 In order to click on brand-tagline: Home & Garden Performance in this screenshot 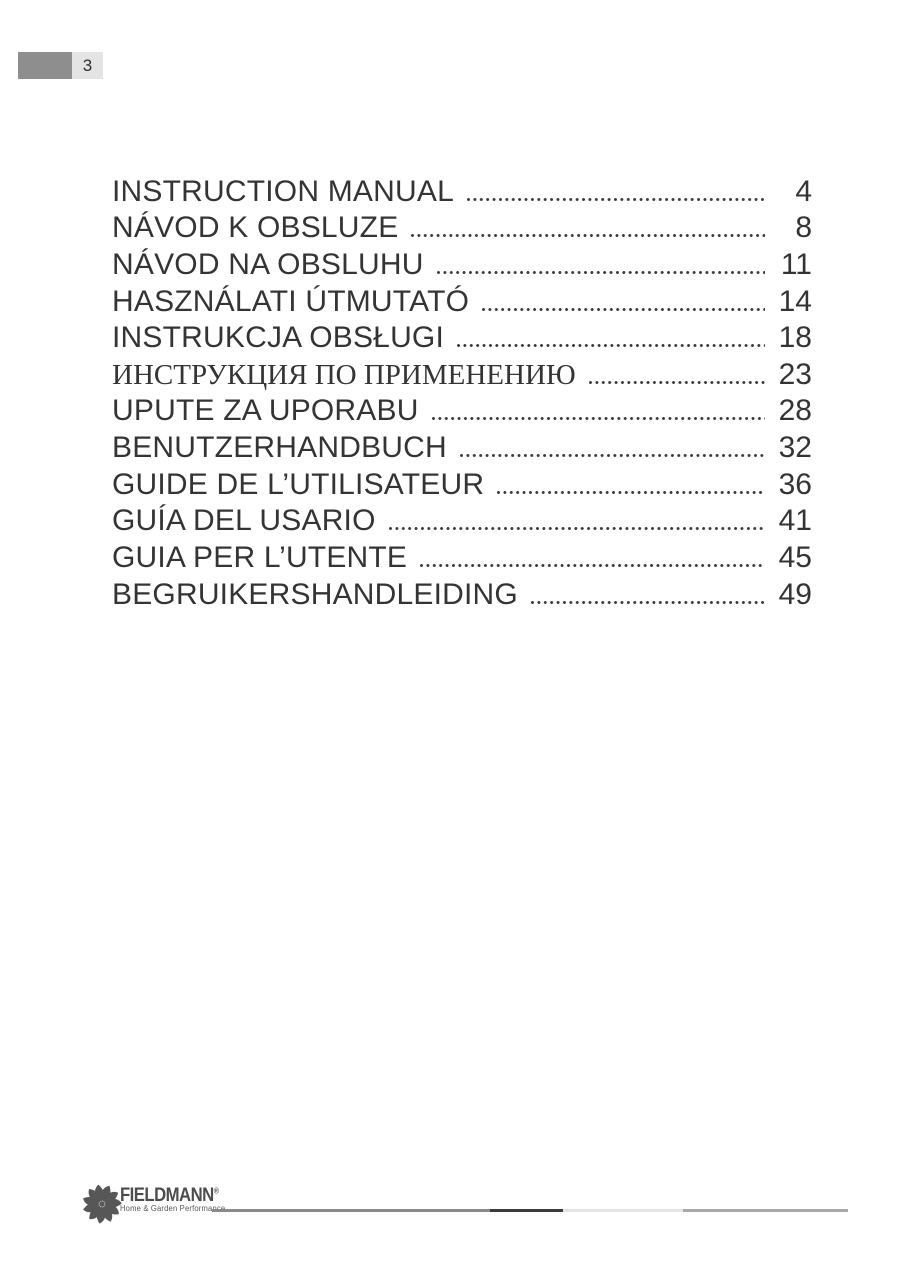, I will do `click(173, 1208)`.